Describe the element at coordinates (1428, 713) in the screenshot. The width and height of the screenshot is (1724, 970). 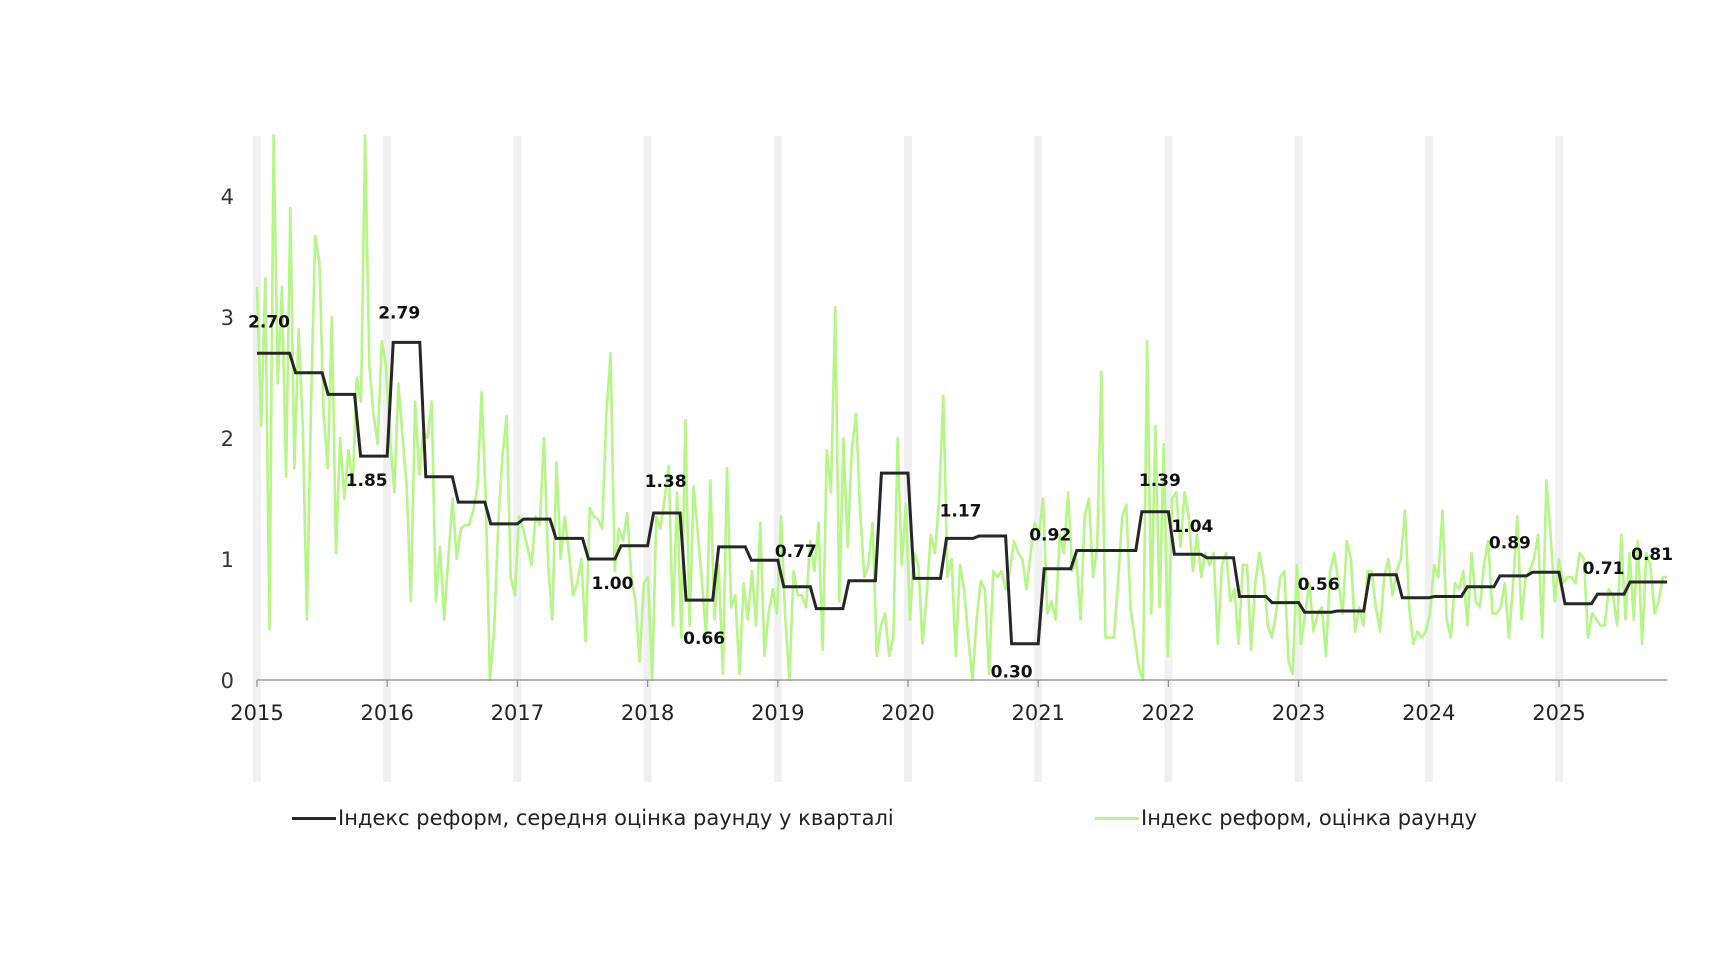
I see `x-tick-label-2024: 2024` at that location.